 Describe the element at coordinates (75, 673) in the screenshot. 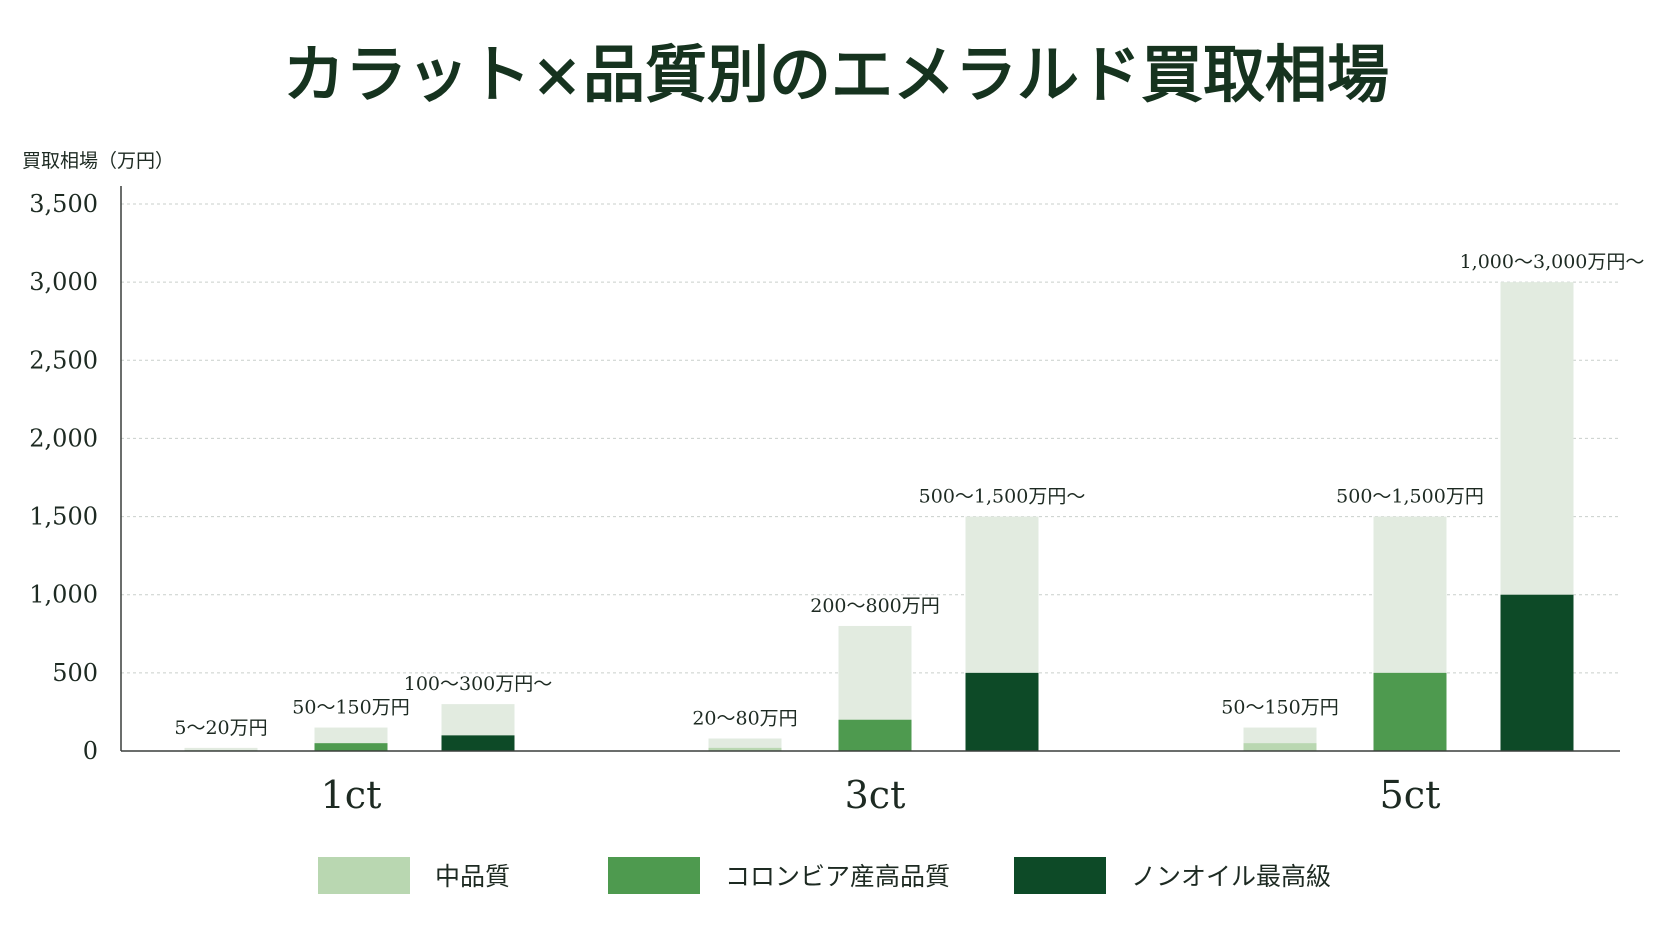

I see `y-tick-label: 500` at that location.